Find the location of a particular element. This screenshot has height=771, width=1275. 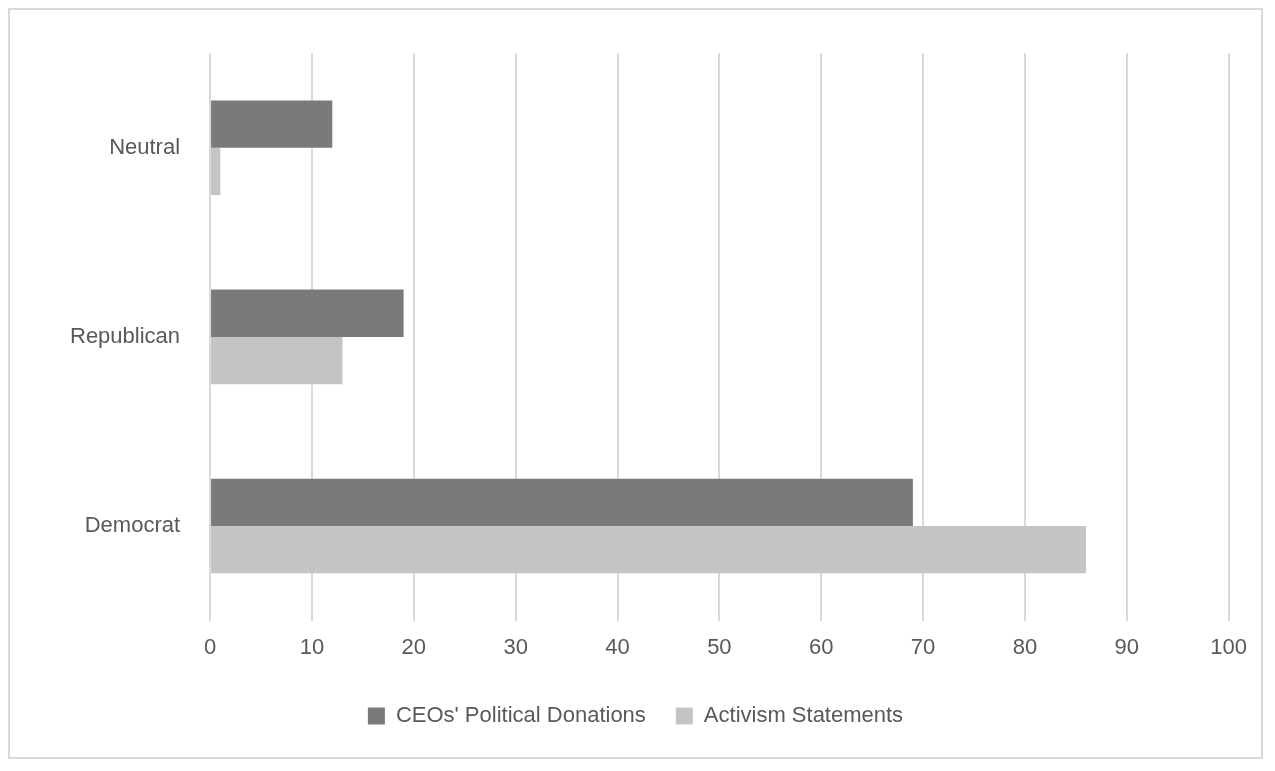

x-tick-label: 60 is located at coordinates (821, 646).